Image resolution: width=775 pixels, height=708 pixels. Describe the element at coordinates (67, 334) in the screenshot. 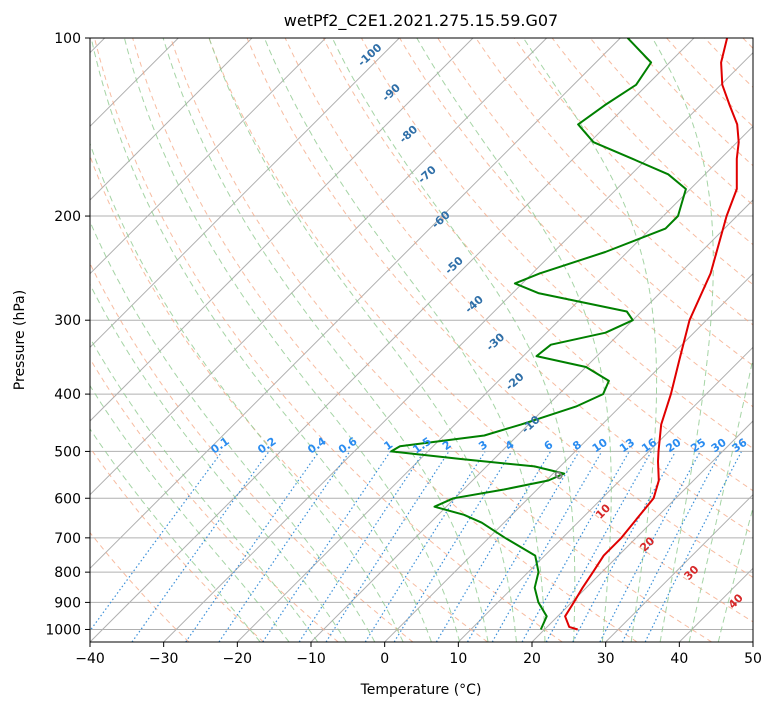

I see `y-axis: 1000 900 800 700 600 500 400 300 200 100` at that location.